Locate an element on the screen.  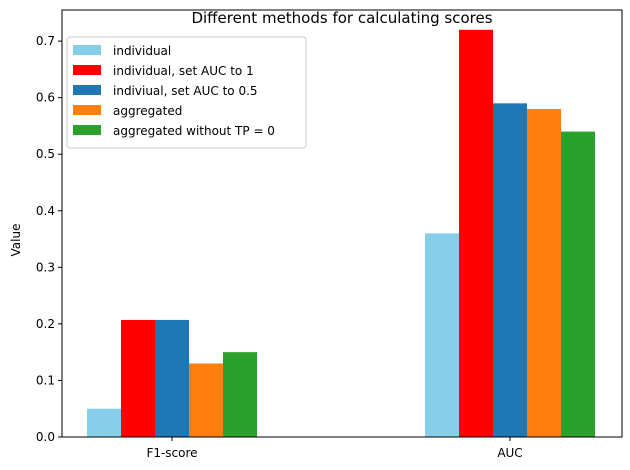
y-tick-label: 0.3 is located at coordinates (45, 267).